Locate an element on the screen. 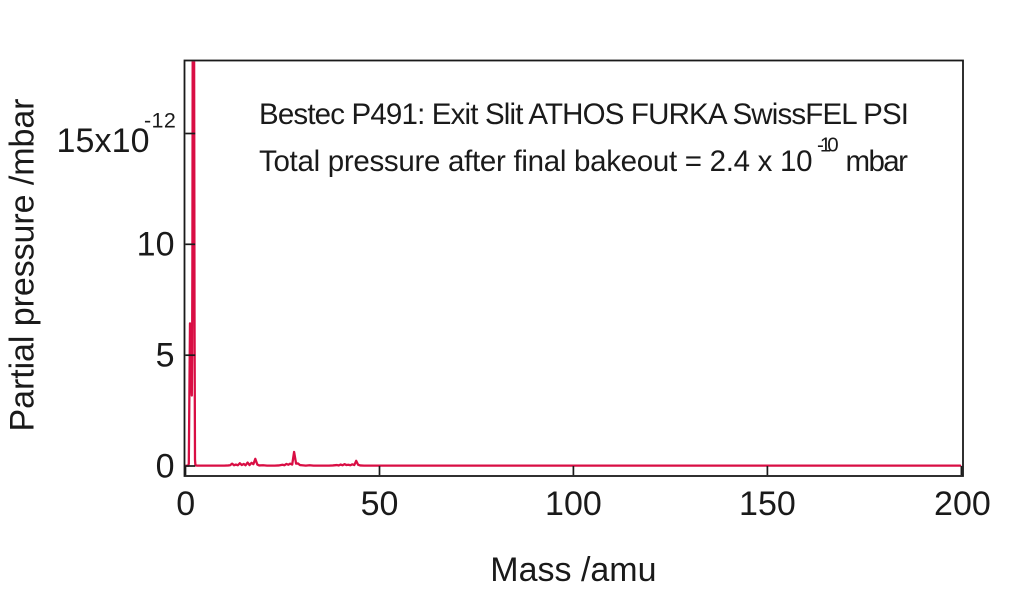 The image size is (1024, 589). svg-text: 10 is located at coordinates (156, 245).